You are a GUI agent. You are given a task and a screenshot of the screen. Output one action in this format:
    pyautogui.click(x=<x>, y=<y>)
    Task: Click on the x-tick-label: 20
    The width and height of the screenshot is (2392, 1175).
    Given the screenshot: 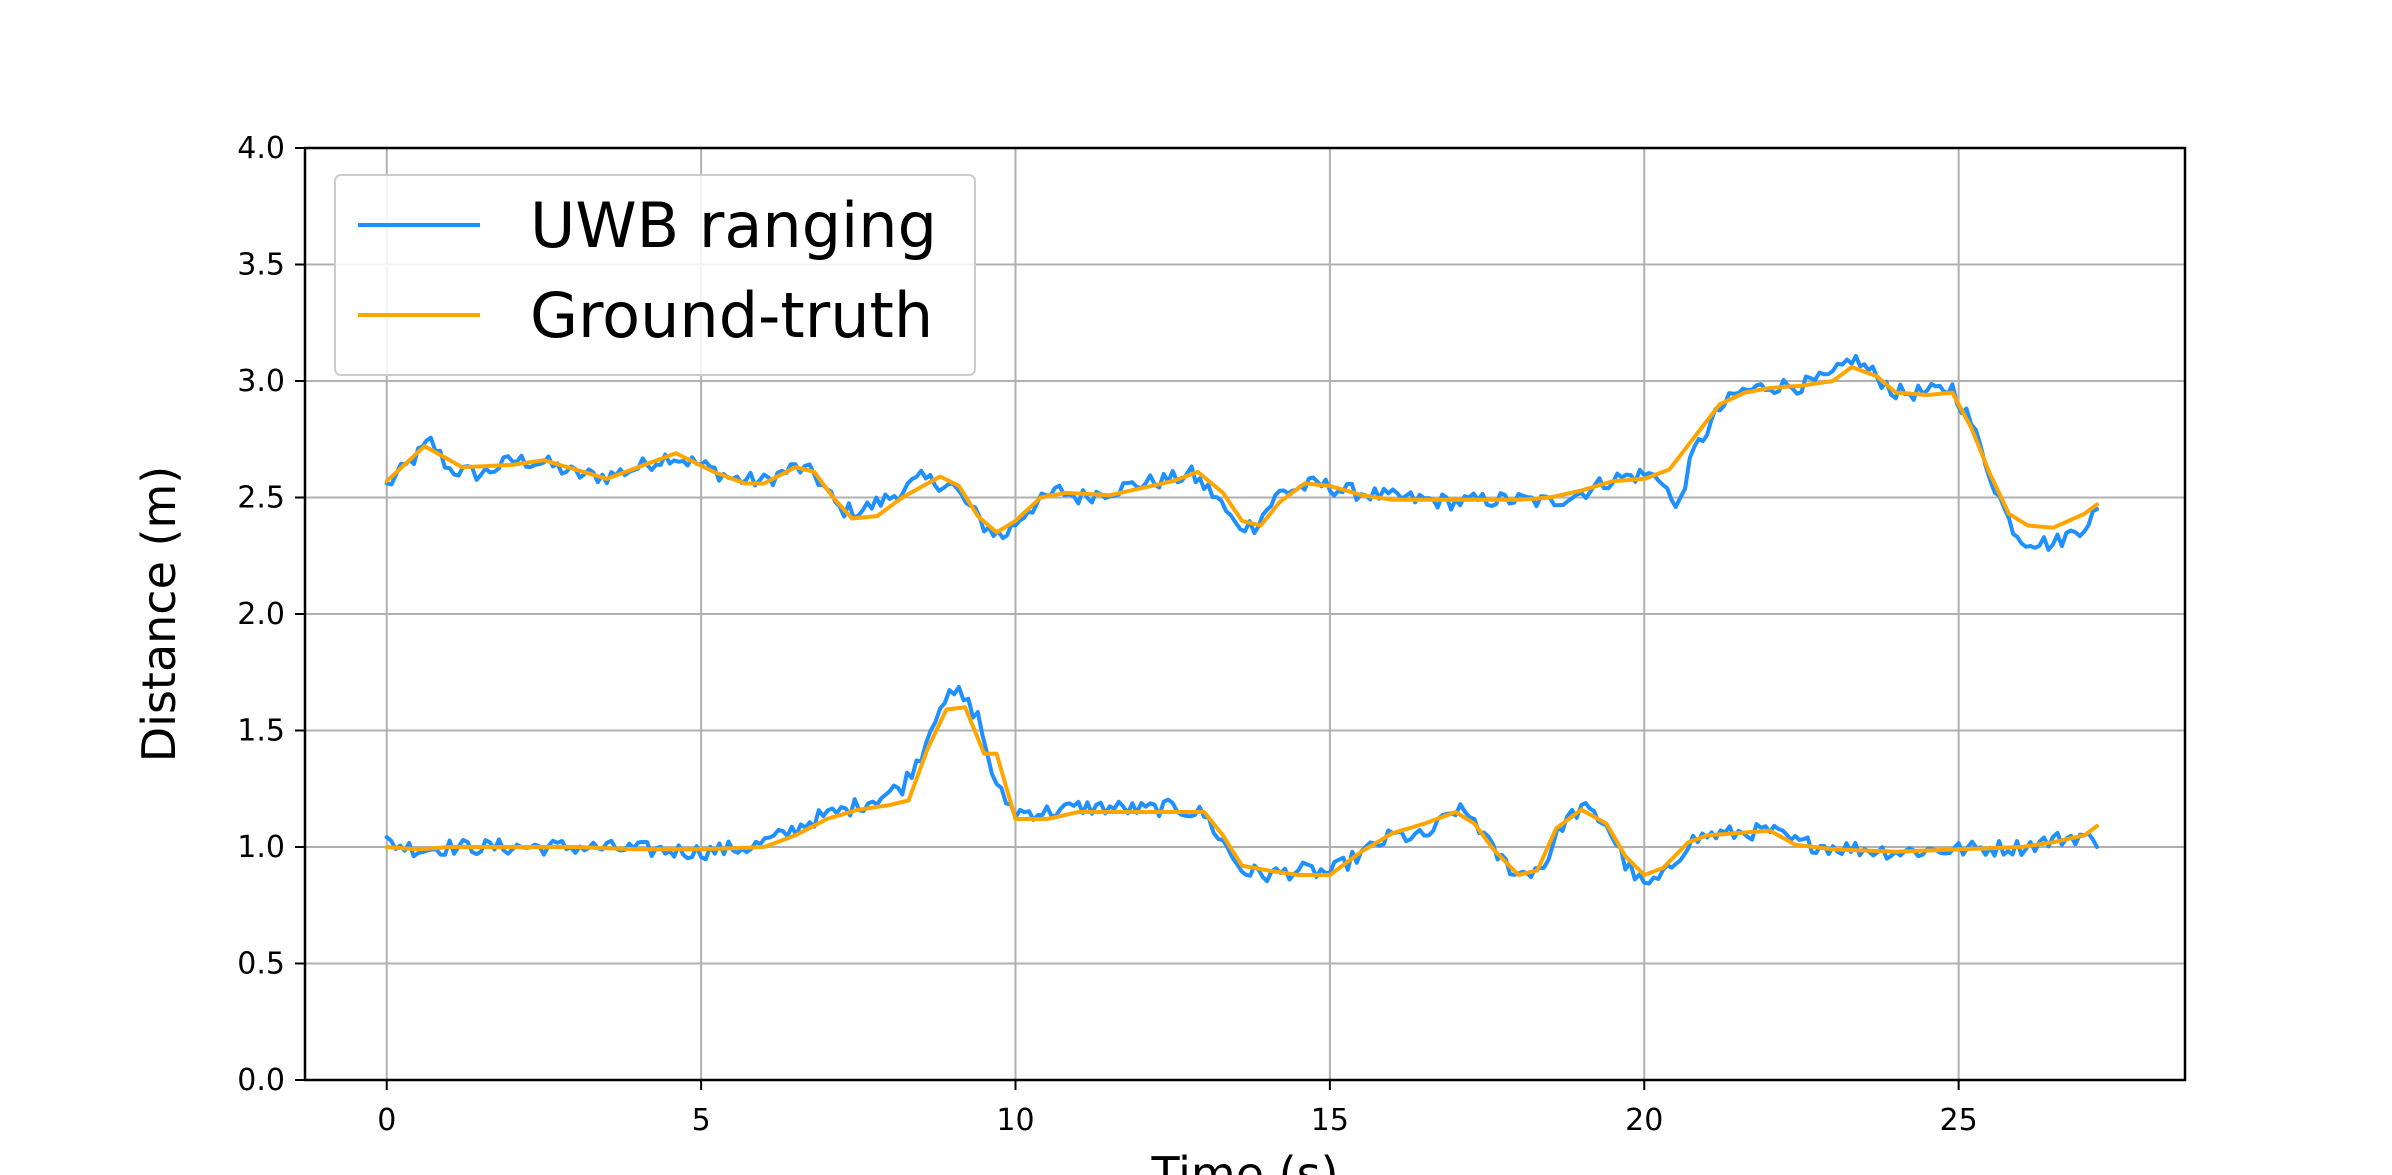 What is the action you would take?
    pyautogui.click(x=1644, y=1120)
    